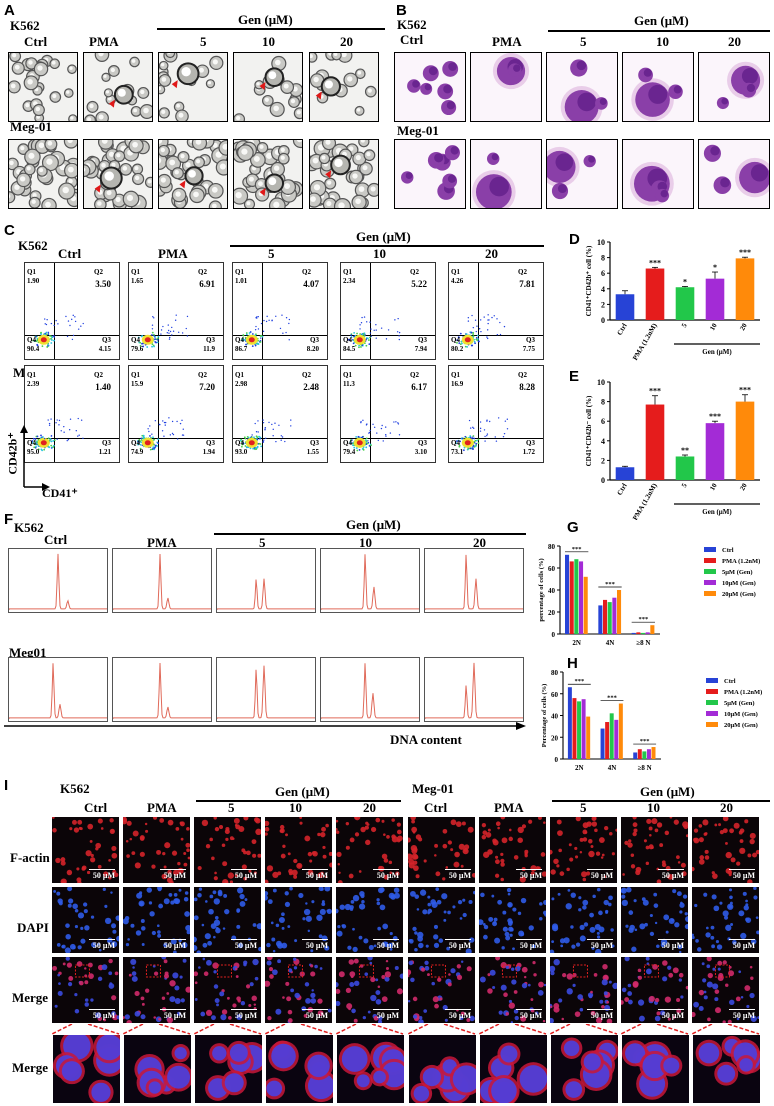 This screenshot has width=774, height=1106. What do you see at coordinates (72, 414) in the screenshot?
I see `flow-plot: Q1 2.39 Q2 1.40 Q4 95.0 Q3 1.21` at bounding box center [72, 414].